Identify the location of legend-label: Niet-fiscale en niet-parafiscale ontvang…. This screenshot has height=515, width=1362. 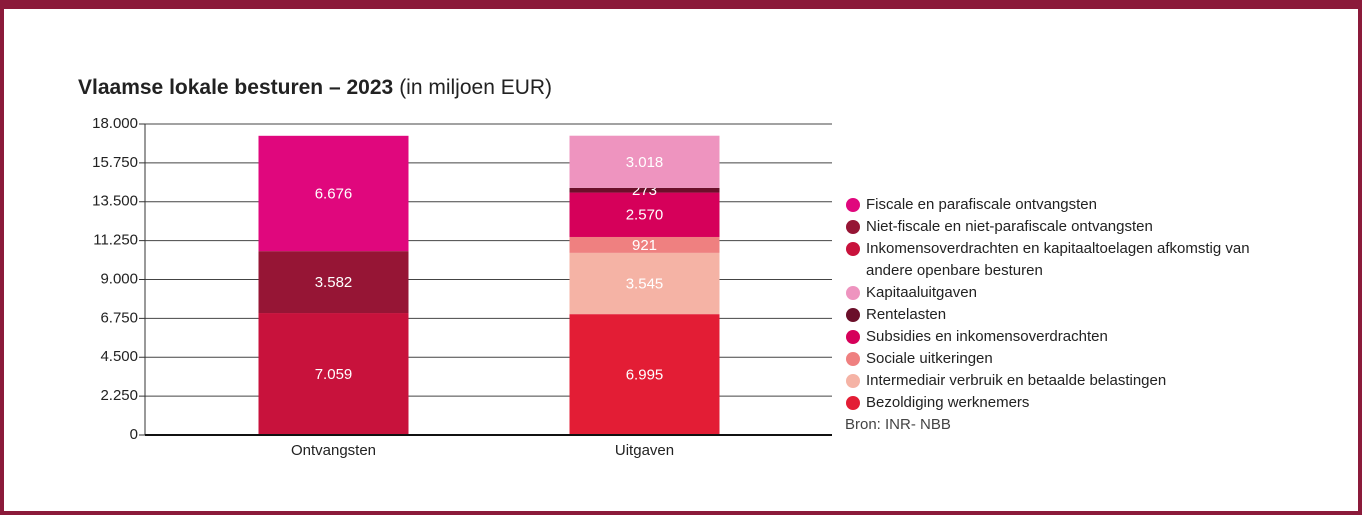
(1009, 226).